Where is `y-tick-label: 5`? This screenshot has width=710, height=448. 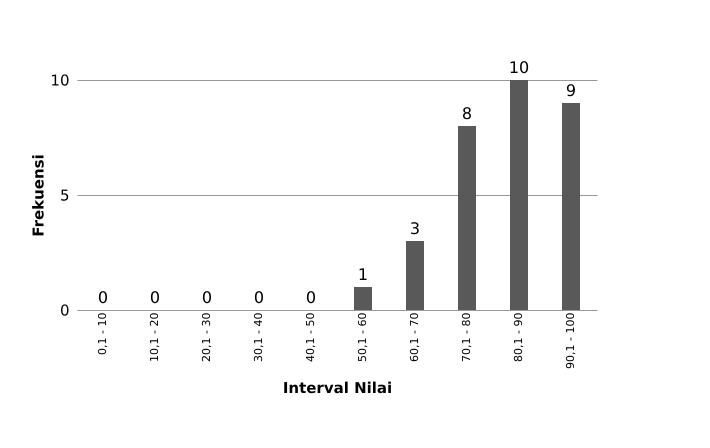 y-tick-label: 5 is located at coordinates (65, 195).